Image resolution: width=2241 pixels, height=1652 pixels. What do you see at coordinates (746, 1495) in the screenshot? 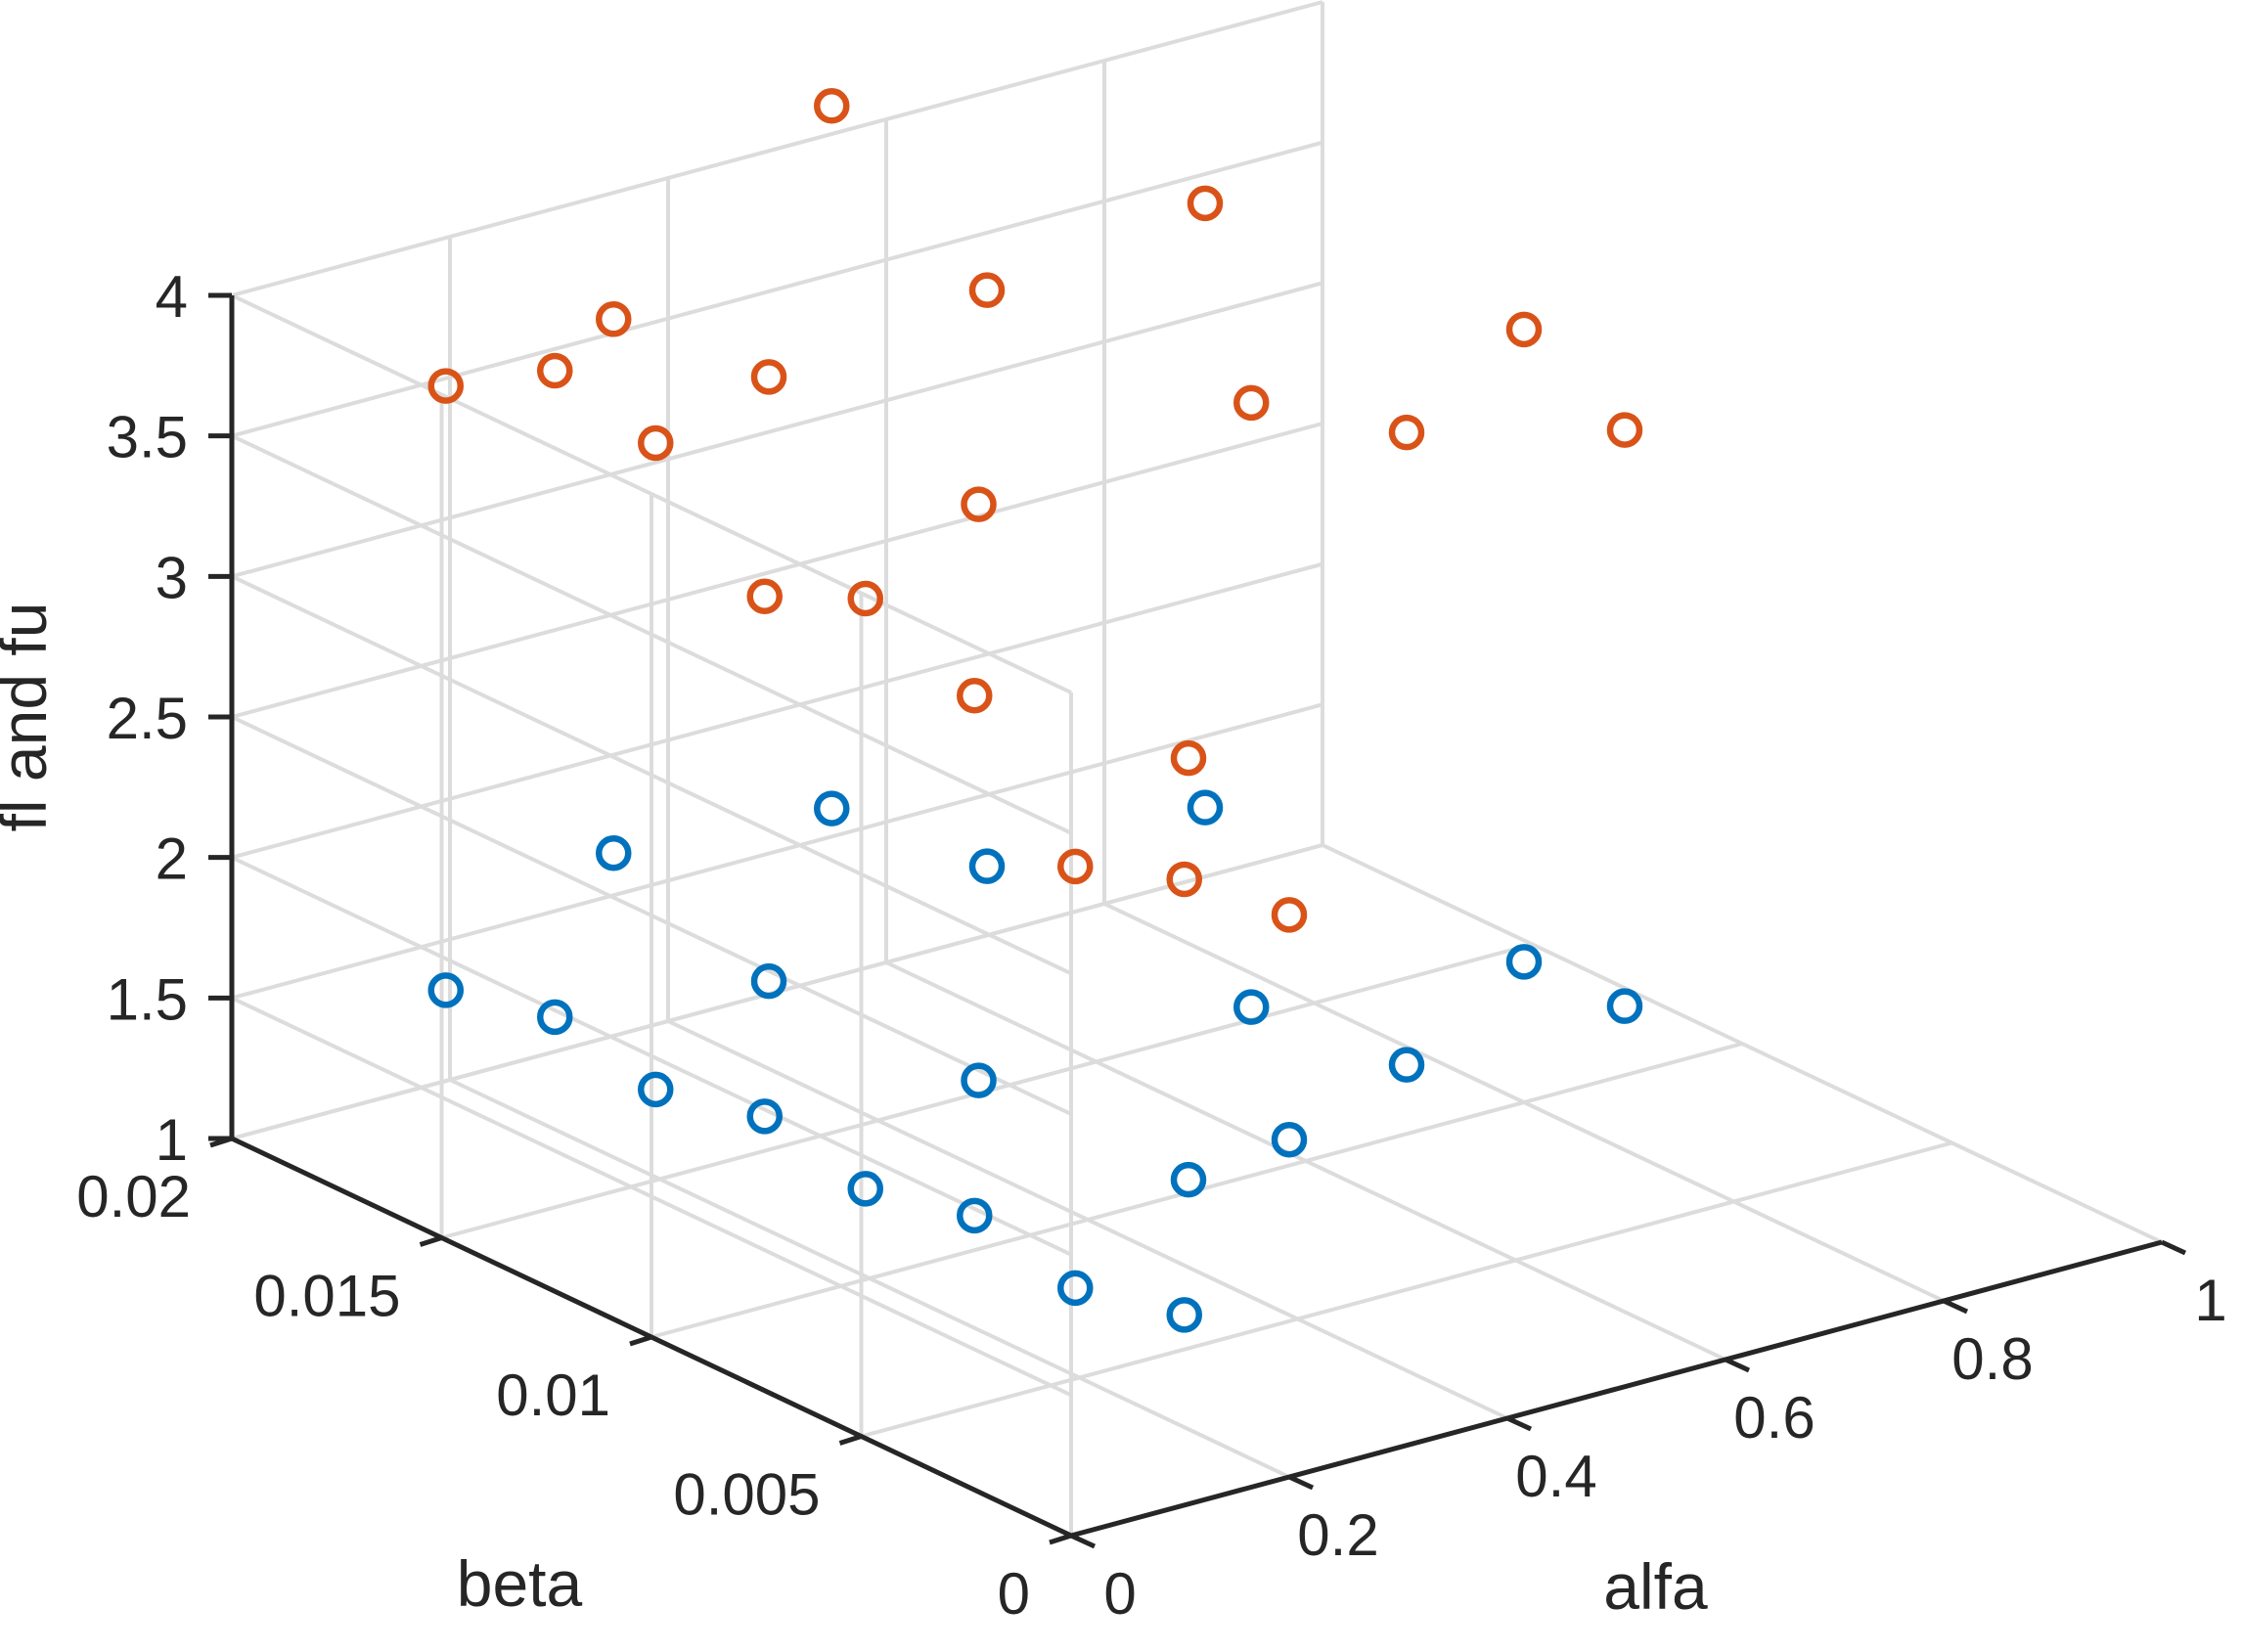
I see `y-tick-label: 0.005` at bounding box center [746, 1495].